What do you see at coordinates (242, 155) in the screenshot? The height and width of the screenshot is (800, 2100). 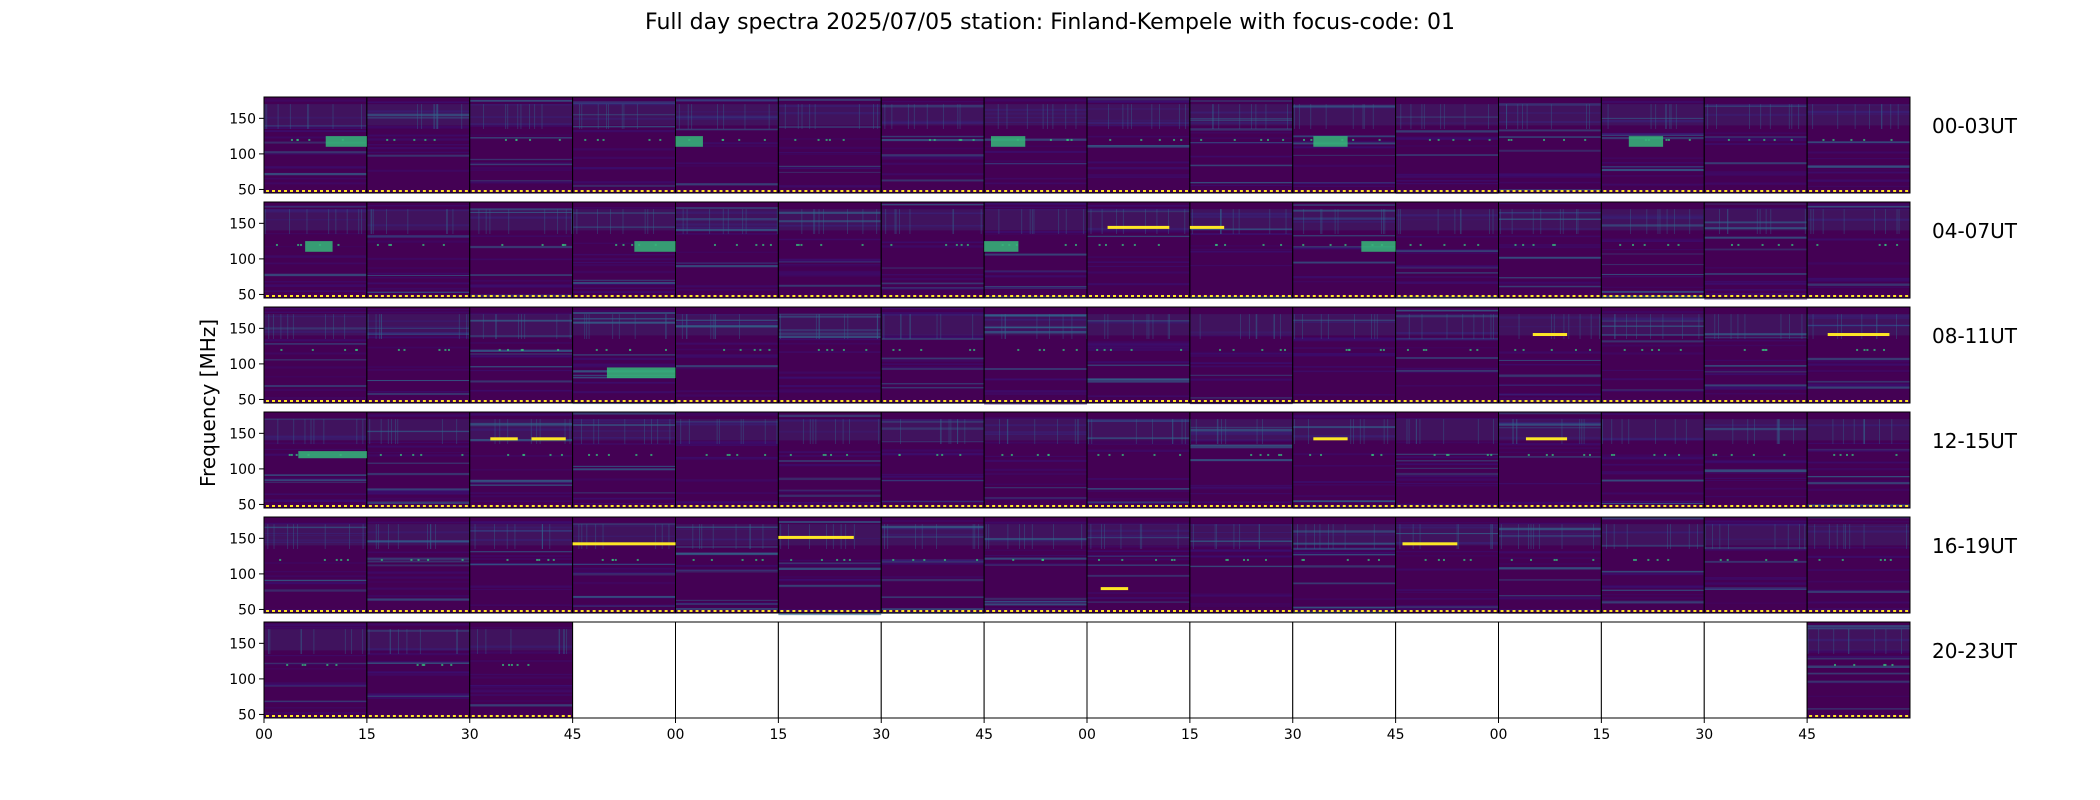 I see `y-tick-label: 100` at bounding box center [242, 155].